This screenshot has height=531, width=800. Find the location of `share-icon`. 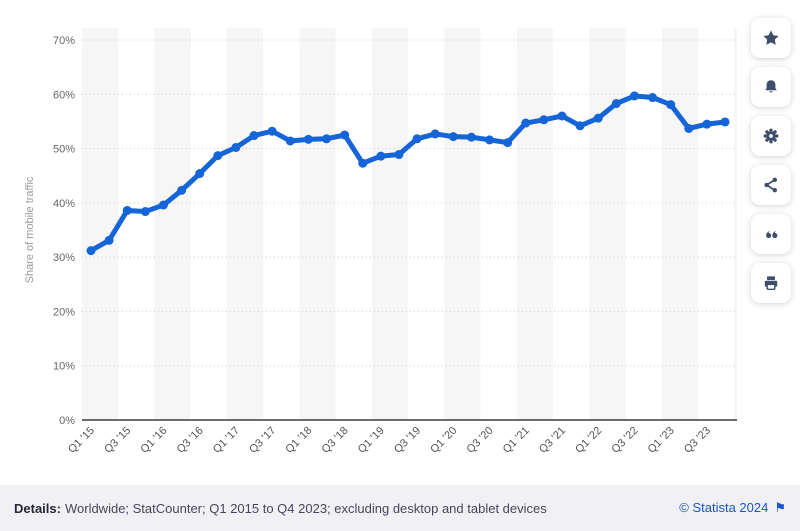

share-icon is located at coordinates (770, 185).